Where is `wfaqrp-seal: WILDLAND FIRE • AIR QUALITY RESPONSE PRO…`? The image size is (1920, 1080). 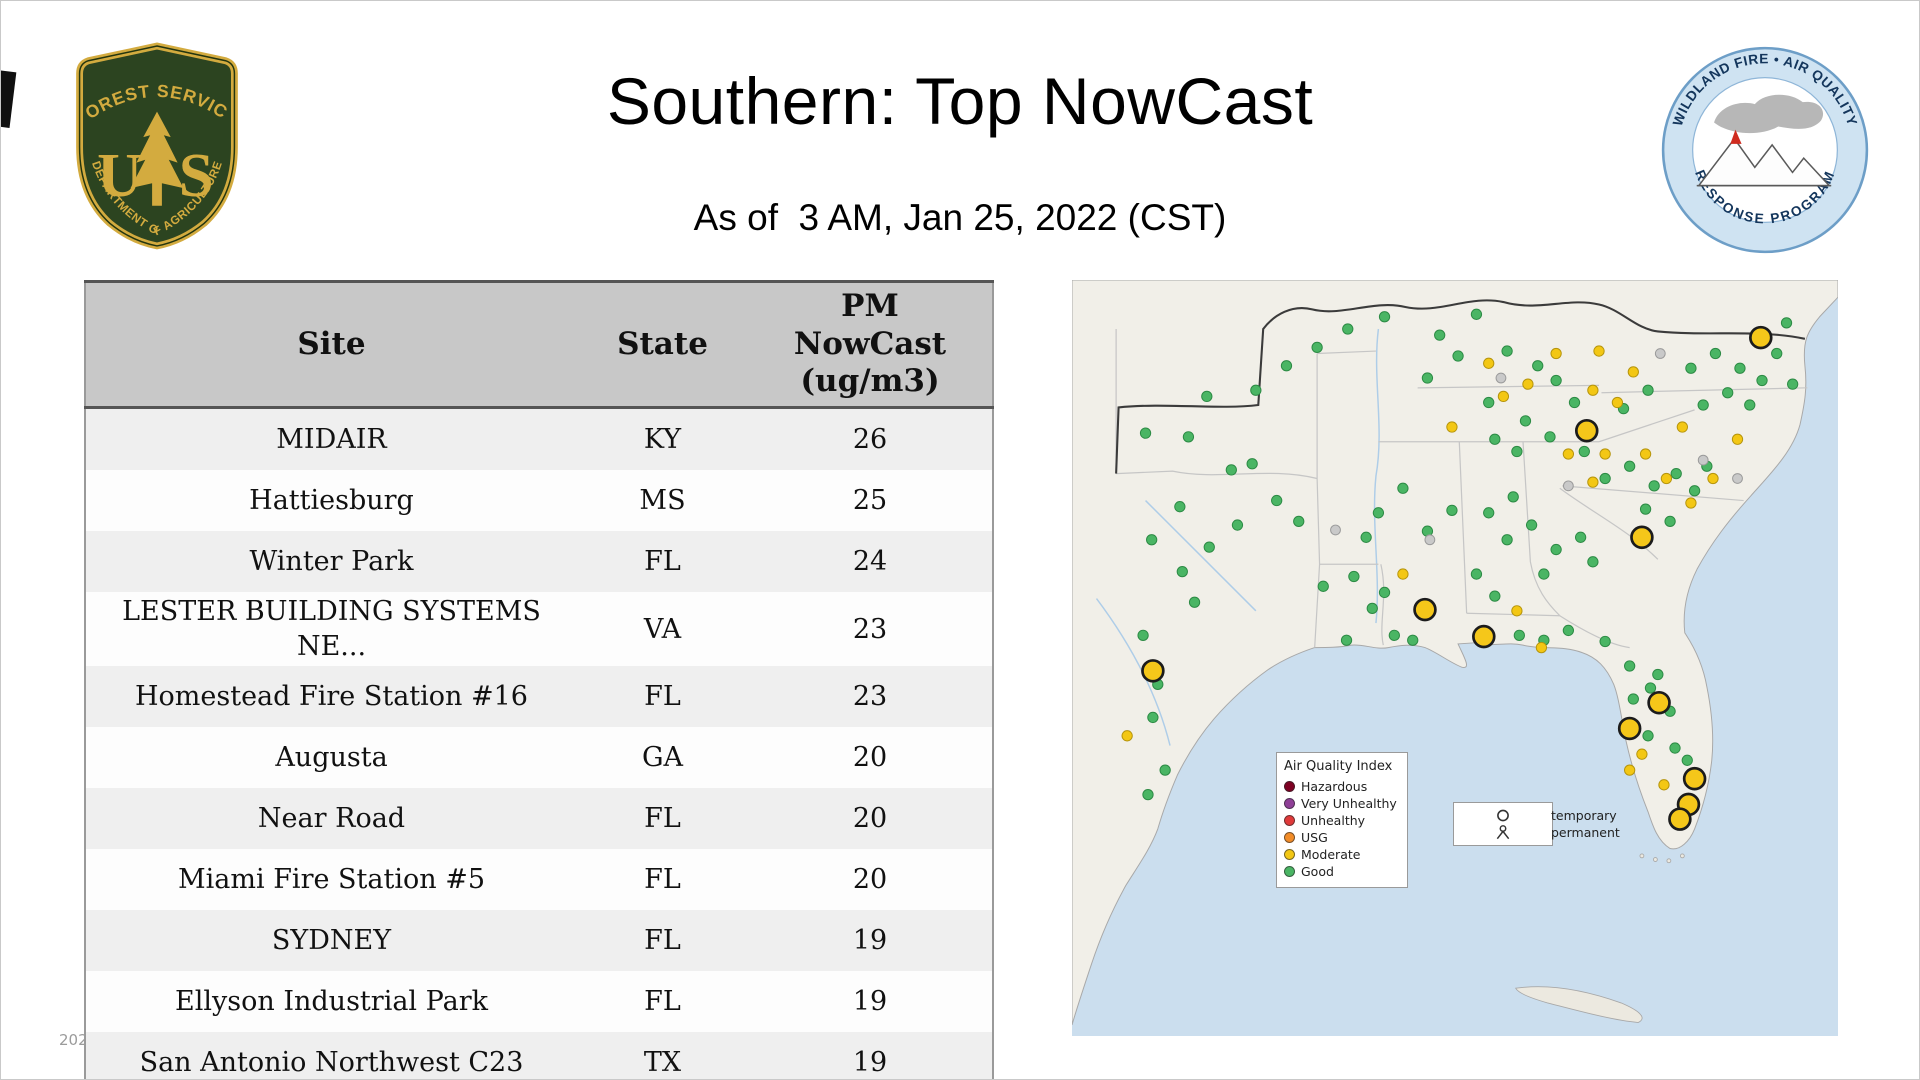
wfaqrp-seal: WILDLAND FIRE • AIR QUALITY RESPONSE PRO… is located at coordinates (1765, 150).